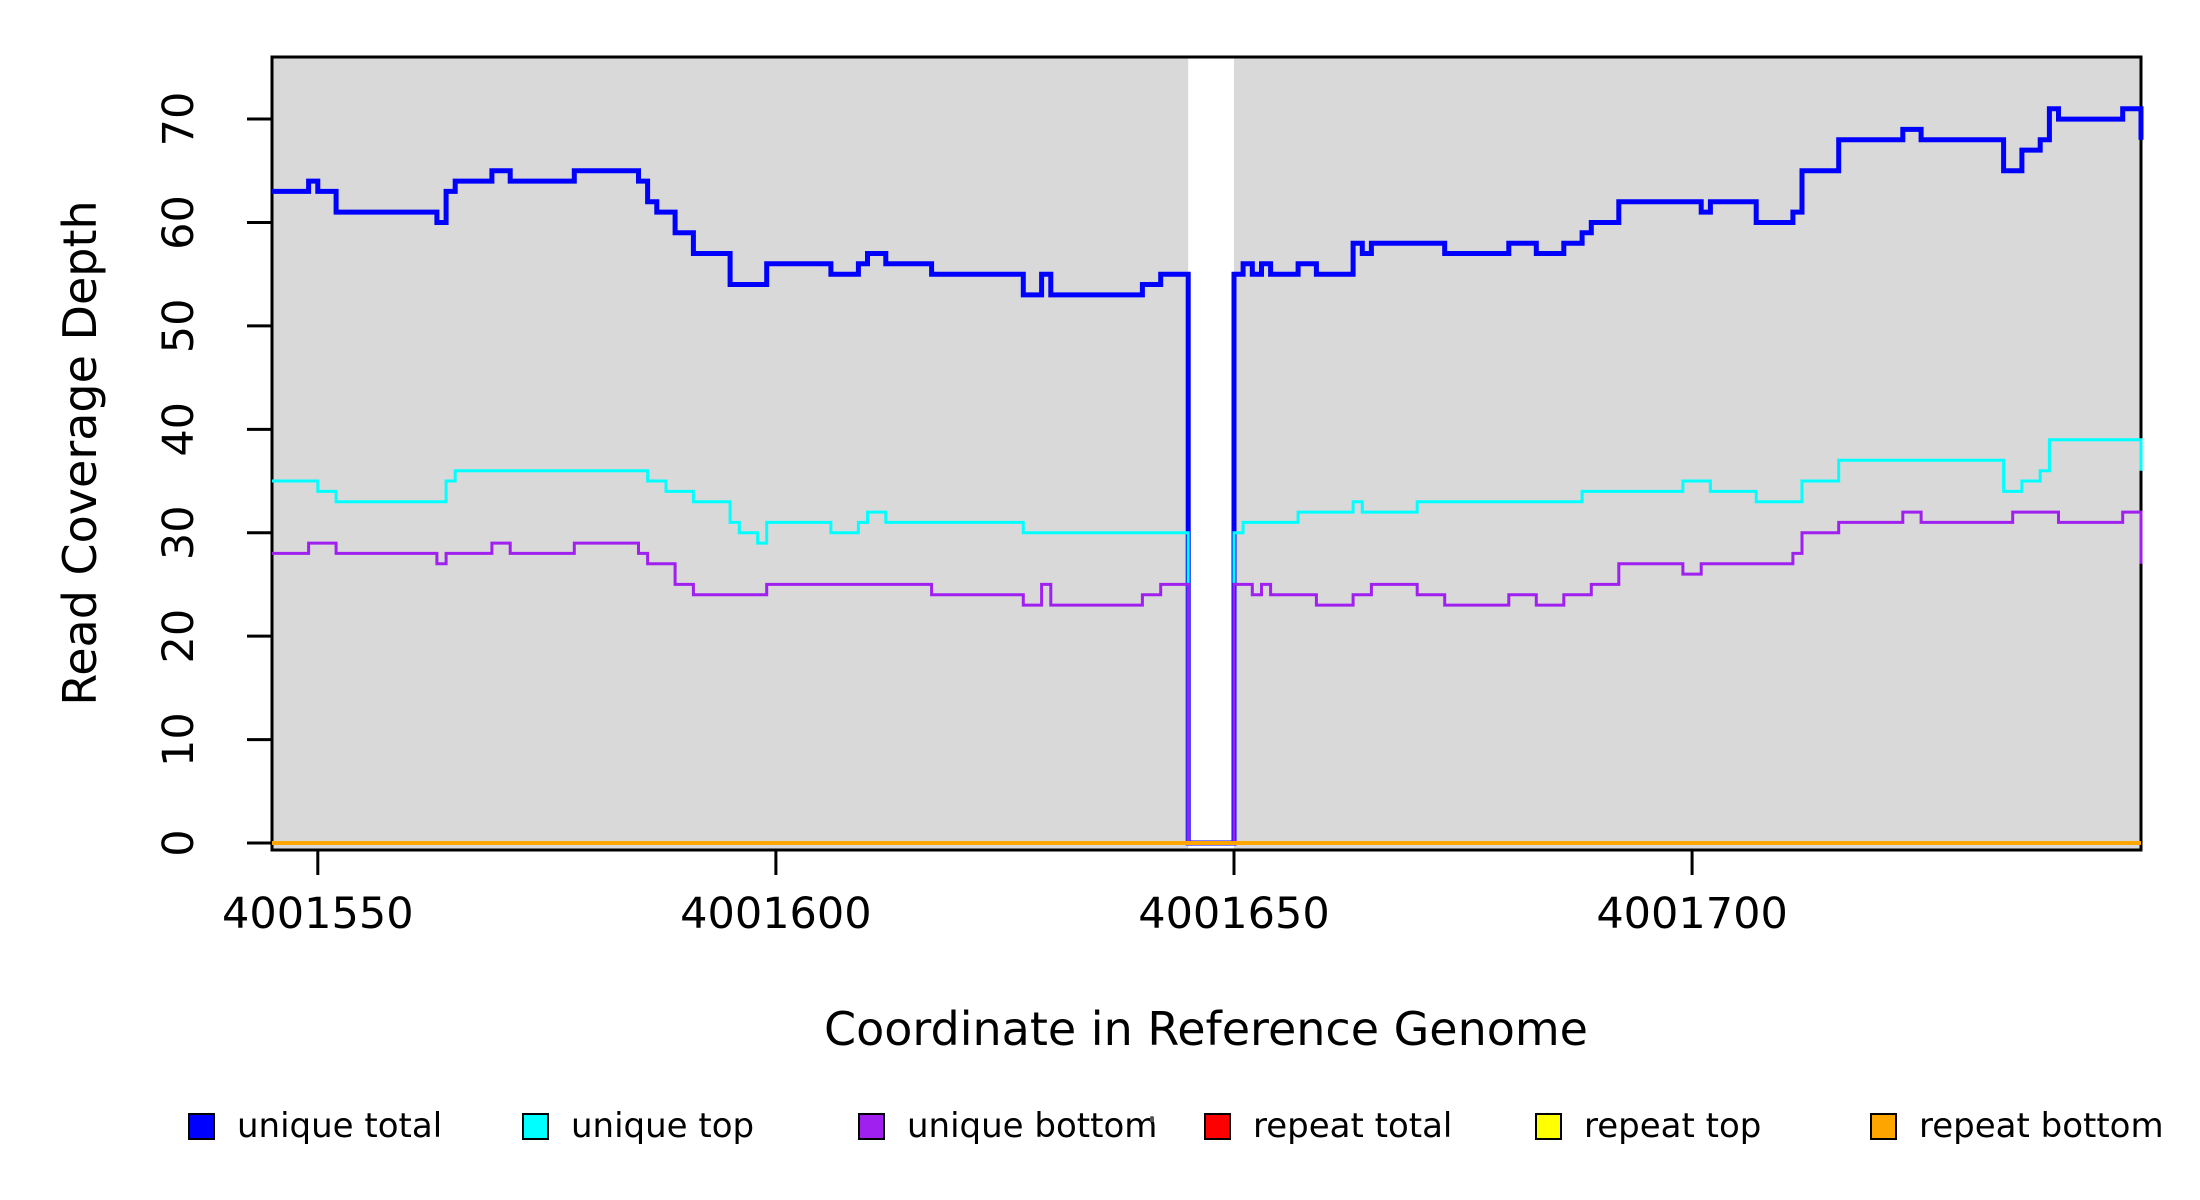  What do you see at coordinates (179, 222) in the screenshot?
I see `y-tick-label: 60` at bounding box center [179, 222].